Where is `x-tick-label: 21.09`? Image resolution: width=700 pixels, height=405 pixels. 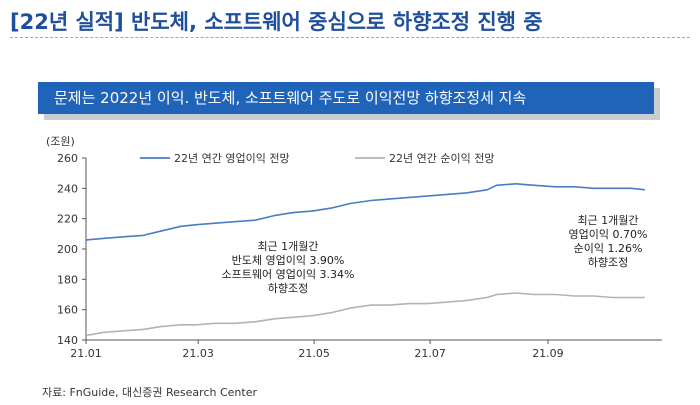
x-tick-label: 21.09 is located at coordinates (548, 353).